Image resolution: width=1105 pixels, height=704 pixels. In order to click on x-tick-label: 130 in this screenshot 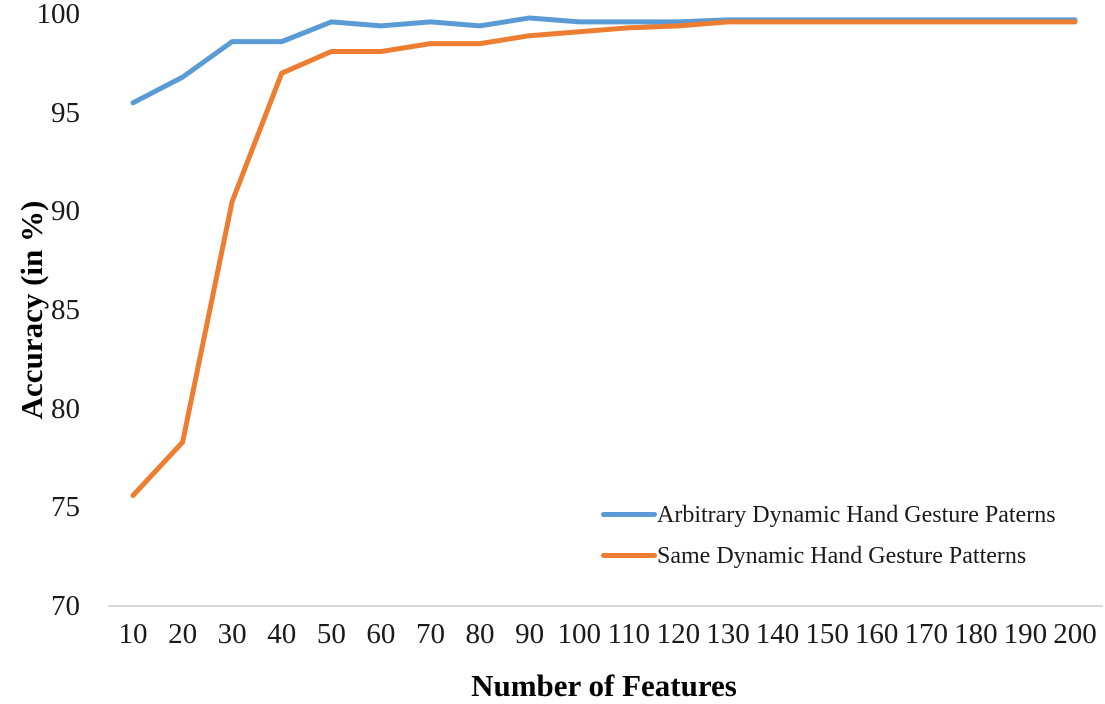, I will do `click(728, 634)`.